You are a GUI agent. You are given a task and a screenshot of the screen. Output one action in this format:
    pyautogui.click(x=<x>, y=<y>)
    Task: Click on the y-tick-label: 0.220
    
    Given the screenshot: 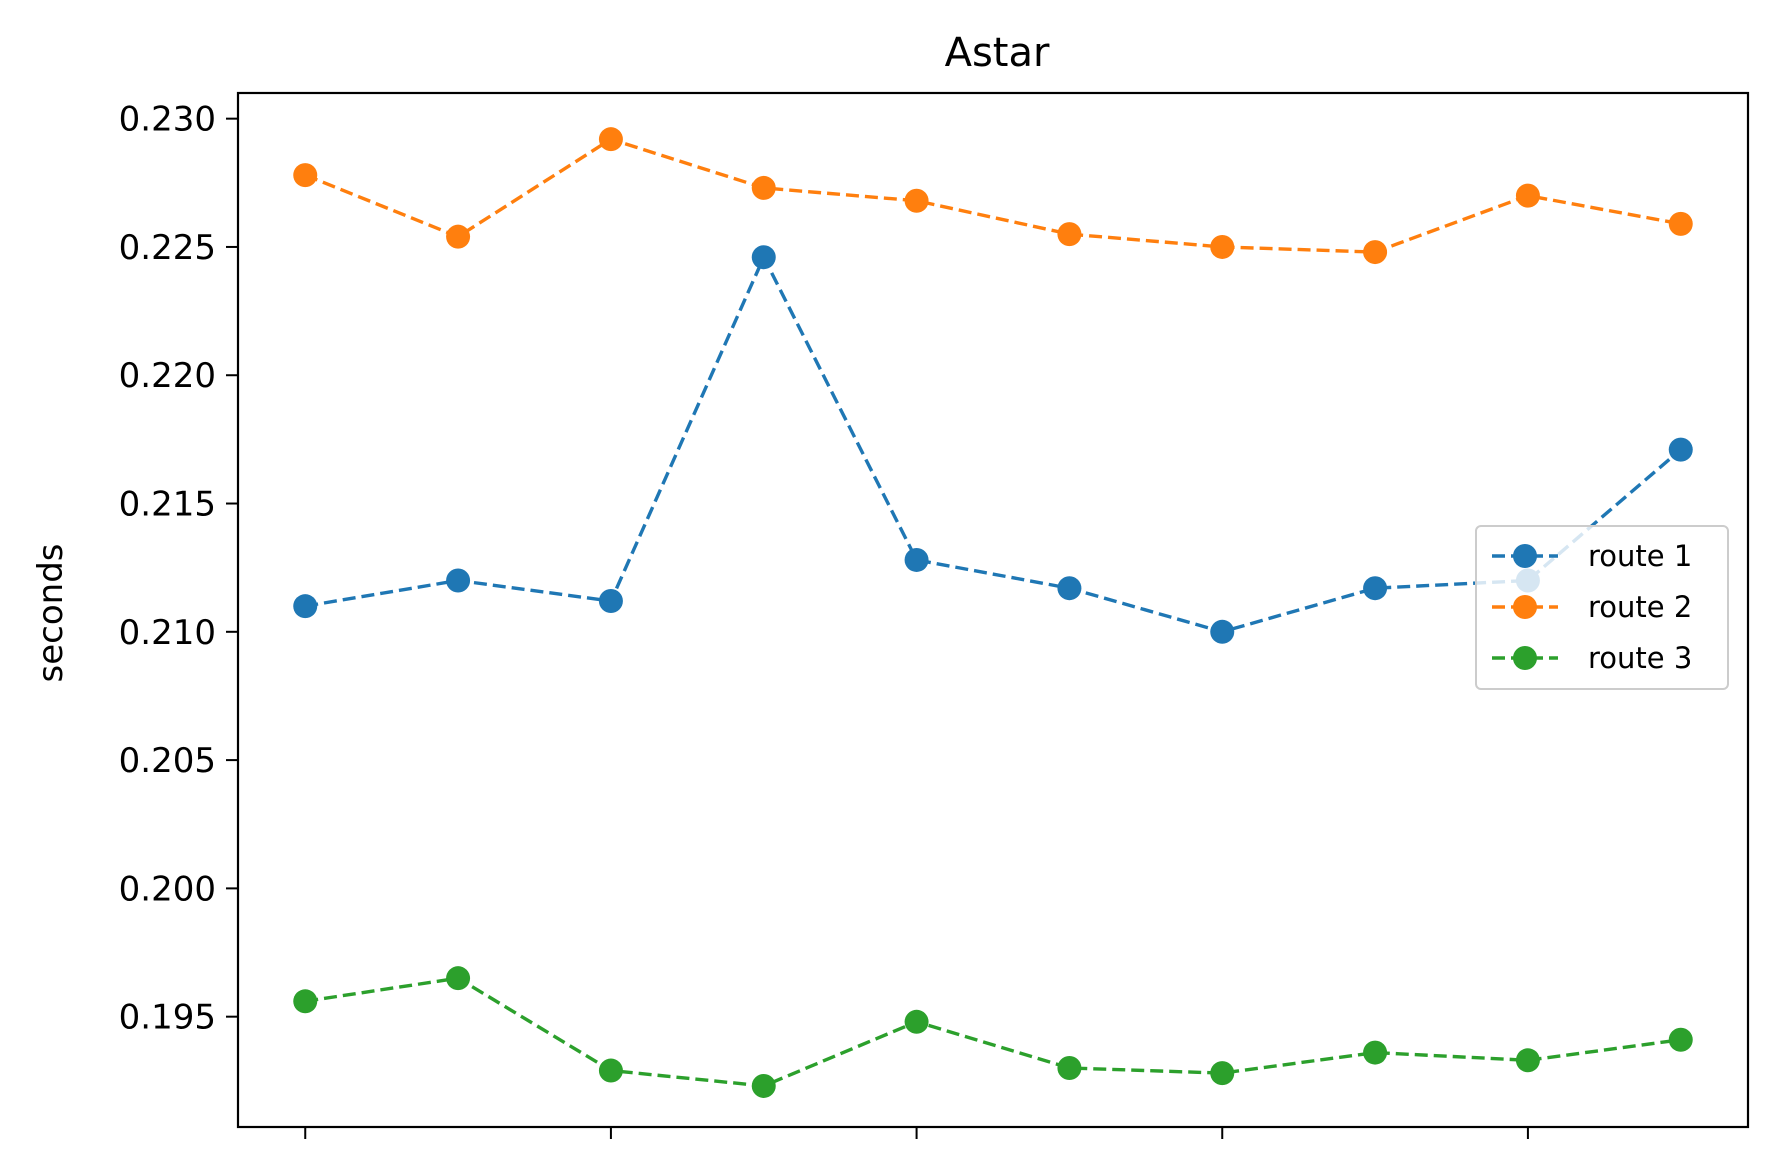 What is the action you would take?
    pyautogui.click(x=167, y=376)
    